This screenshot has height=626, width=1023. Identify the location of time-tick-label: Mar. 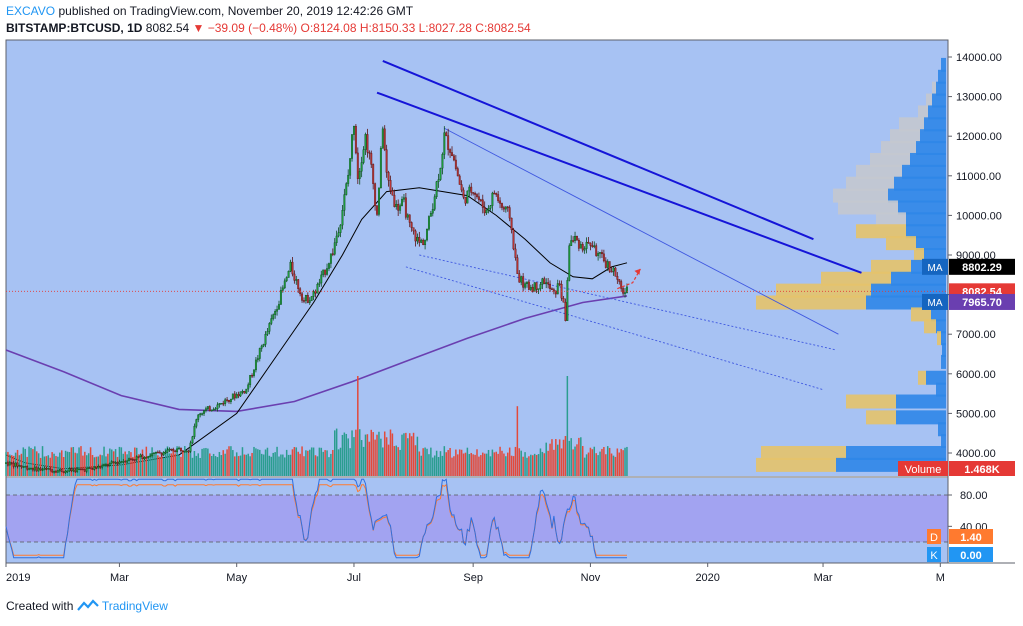
(119, 578).